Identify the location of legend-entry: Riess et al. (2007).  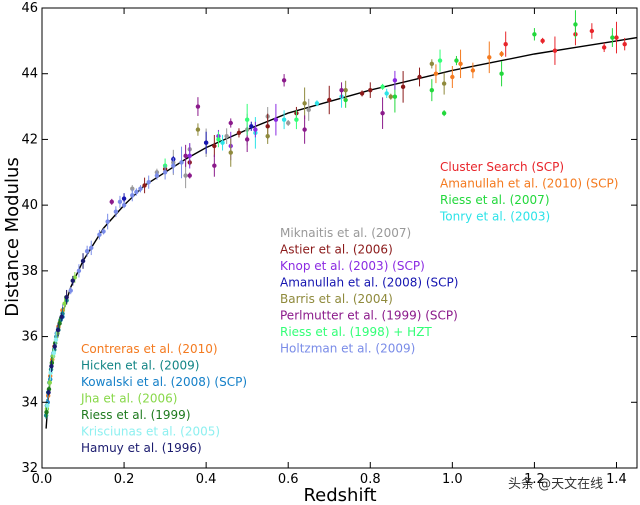
(495, 200).